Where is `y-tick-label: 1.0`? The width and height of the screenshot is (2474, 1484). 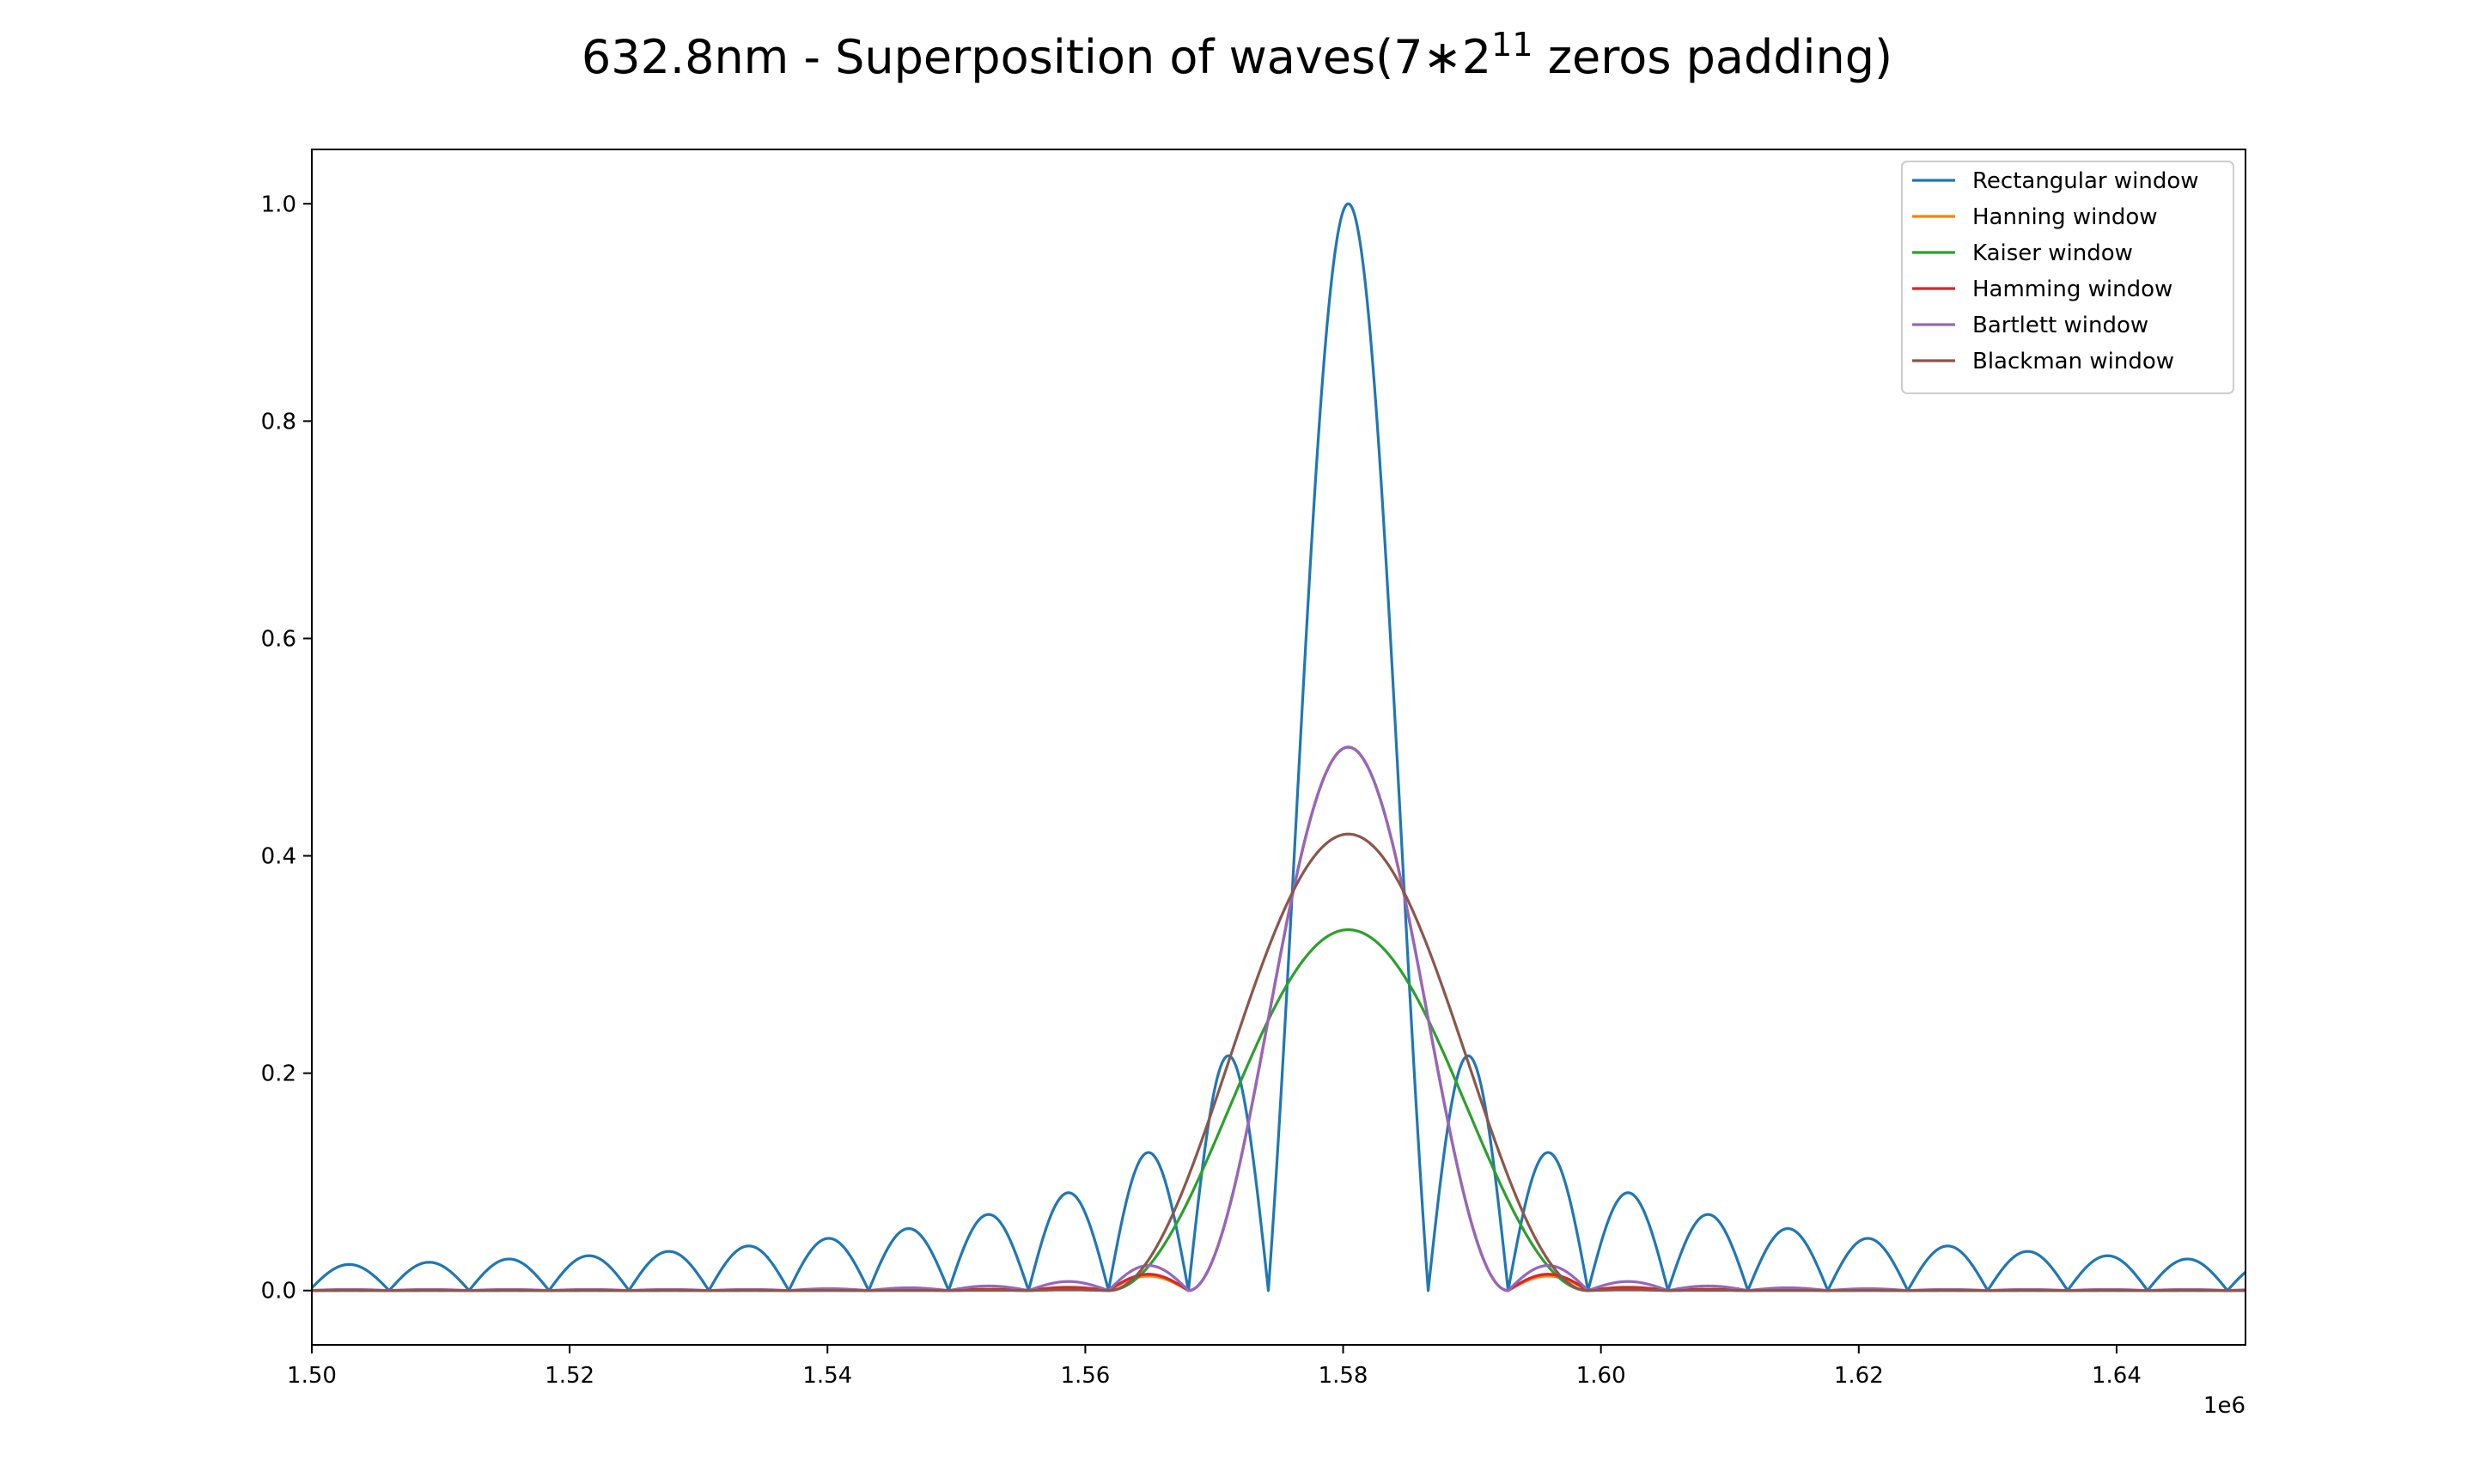
y-tick-label: 1.0 is located at coordinates (278, 204).